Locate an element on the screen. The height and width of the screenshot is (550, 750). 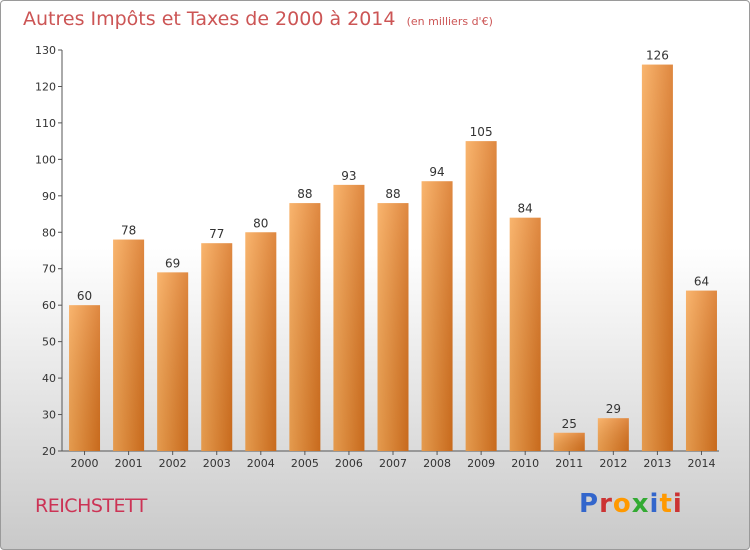
x-tick-label: 2006 is located at coordinates (349, 463).